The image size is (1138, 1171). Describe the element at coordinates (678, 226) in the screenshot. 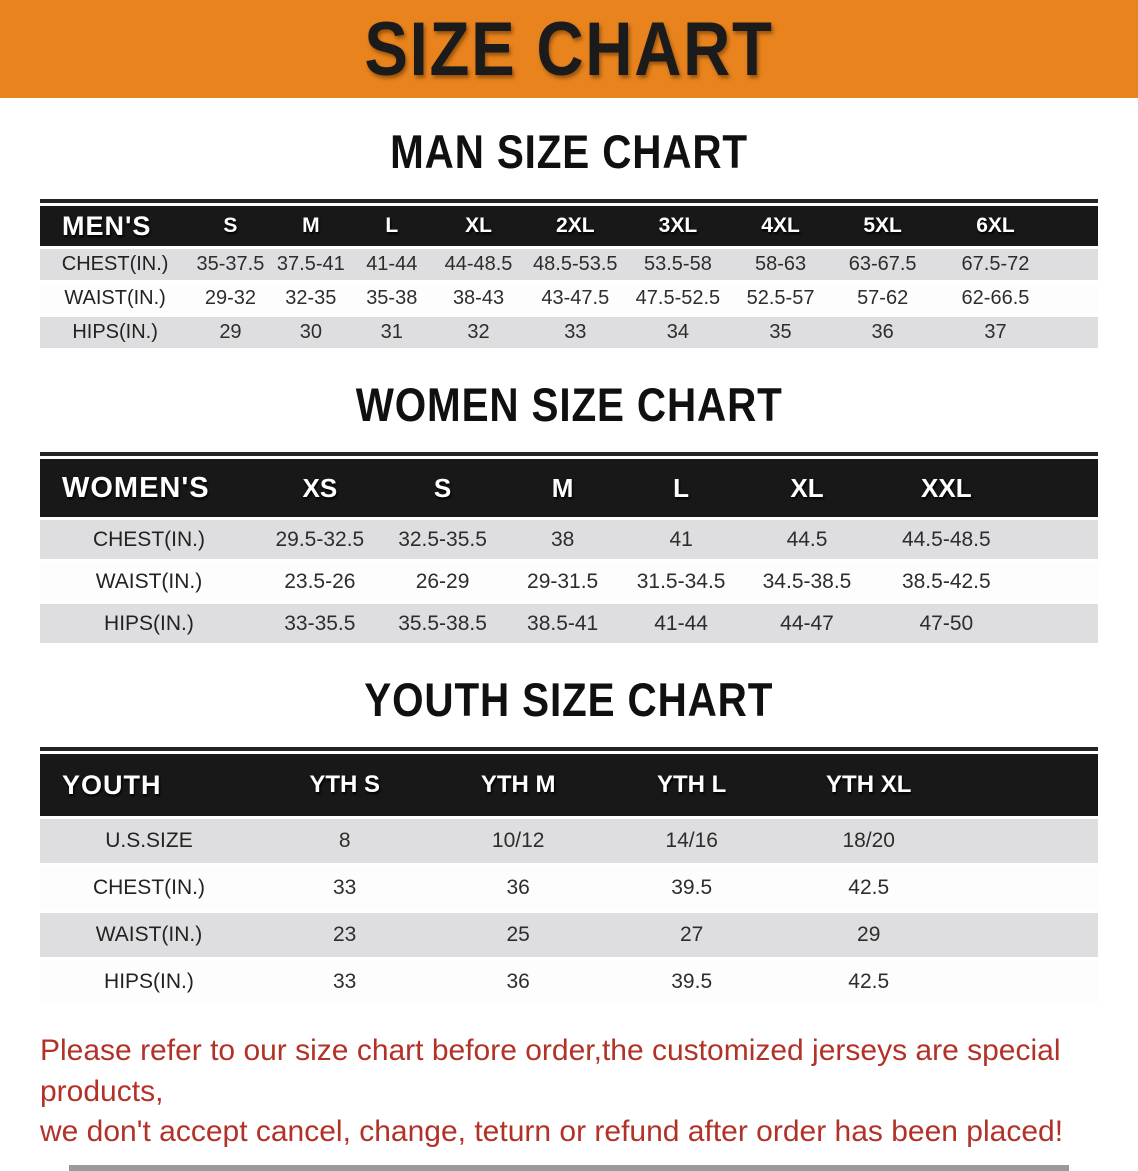

I see `column-header: 3XL` at that location.